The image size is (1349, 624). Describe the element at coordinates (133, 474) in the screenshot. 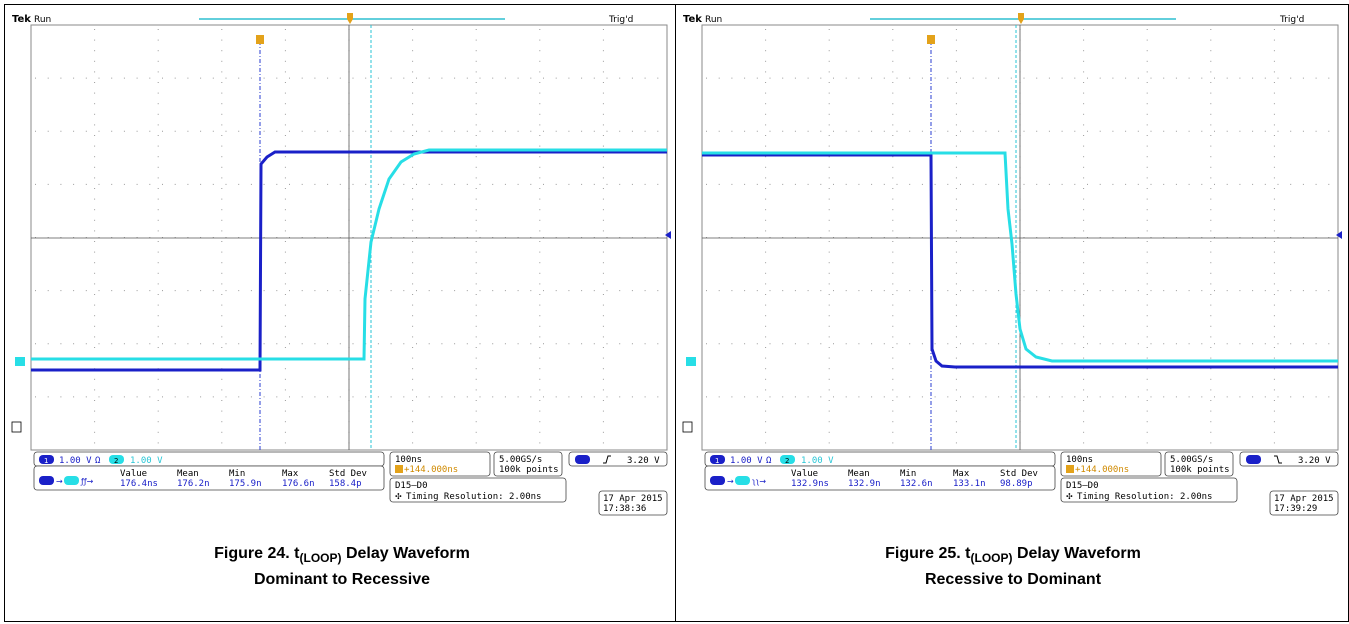

I see `meas-header-value: Value` at that location.